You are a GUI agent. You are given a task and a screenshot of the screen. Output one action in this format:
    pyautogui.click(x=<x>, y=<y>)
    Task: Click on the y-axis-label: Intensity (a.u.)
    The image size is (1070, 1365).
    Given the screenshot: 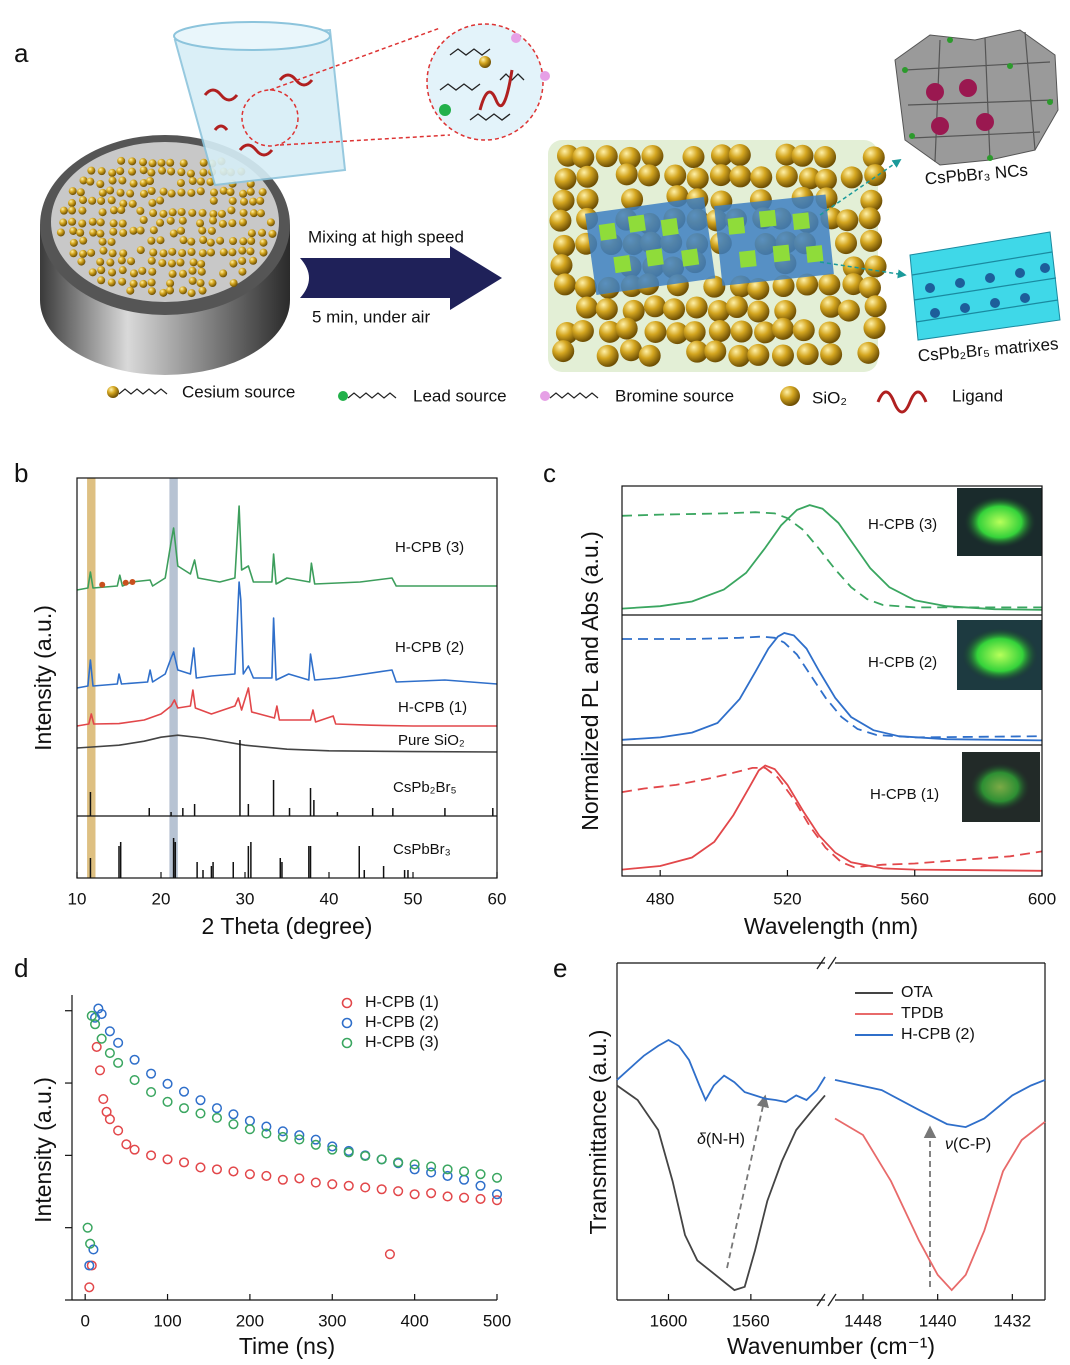 What is the action you would take?
    pyautogui.click(x=43, y=1150)
    